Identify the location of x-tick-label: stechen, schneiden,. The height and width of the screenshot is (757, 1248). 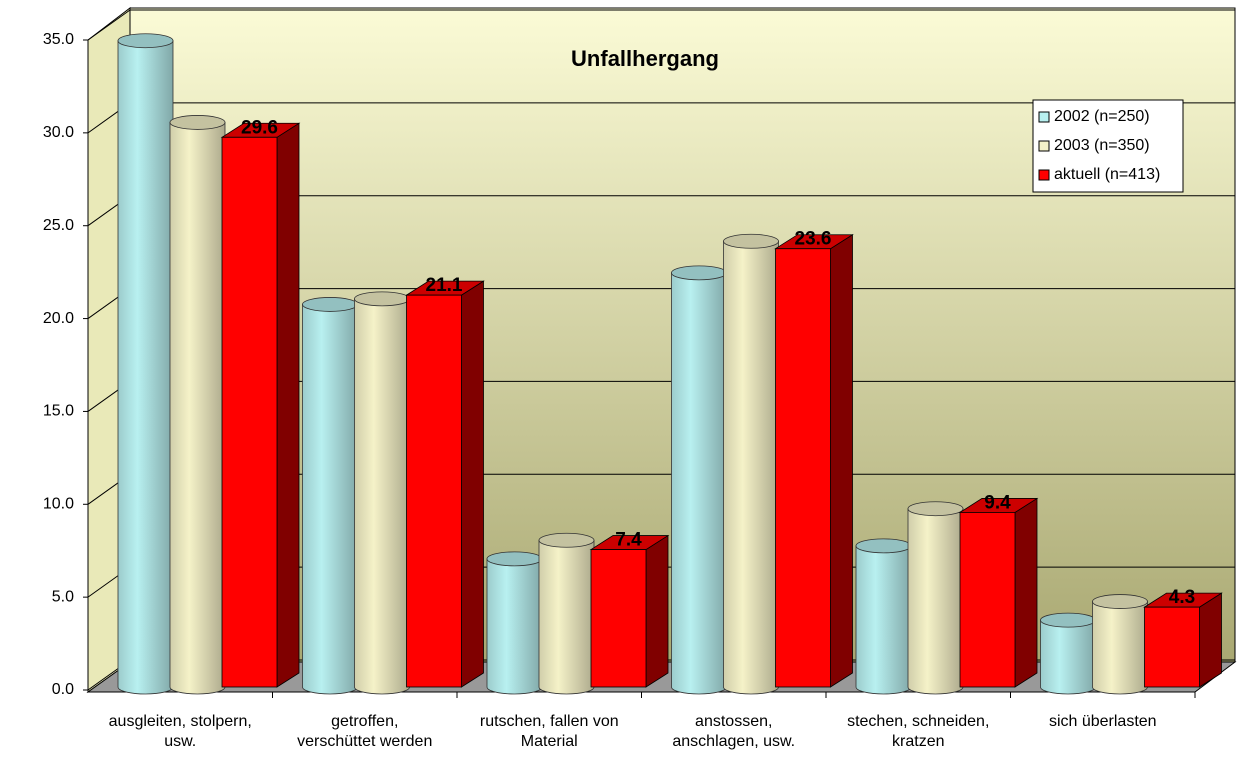
(918, 721).